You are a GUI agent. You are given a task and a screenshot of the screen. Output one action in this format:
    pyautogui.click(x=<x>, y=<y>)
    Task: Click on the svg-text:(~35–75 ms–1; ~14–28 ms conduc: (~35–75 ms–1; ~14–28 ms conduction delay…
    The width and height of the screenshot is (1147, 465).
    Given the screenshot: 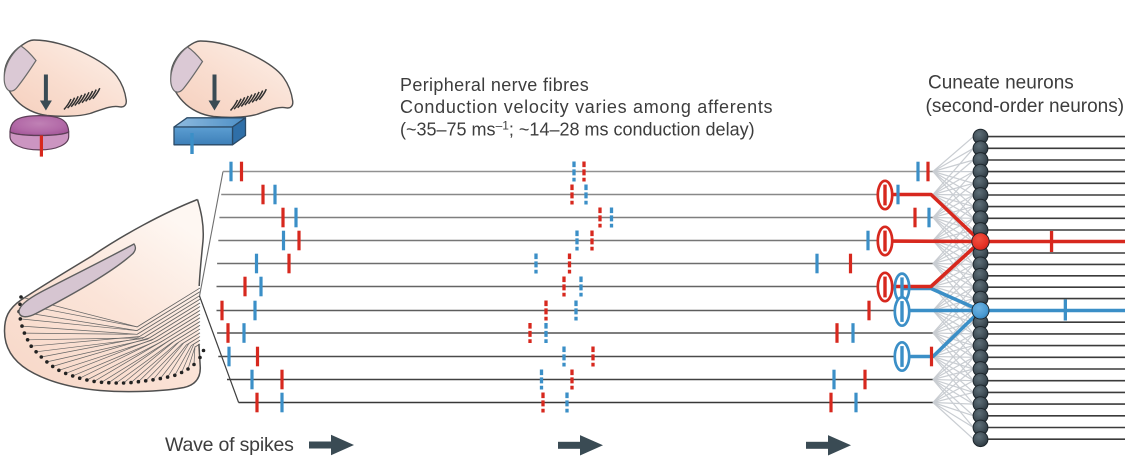 What is the action you would take?
    pyautogui.click(x=577, y=128)
    